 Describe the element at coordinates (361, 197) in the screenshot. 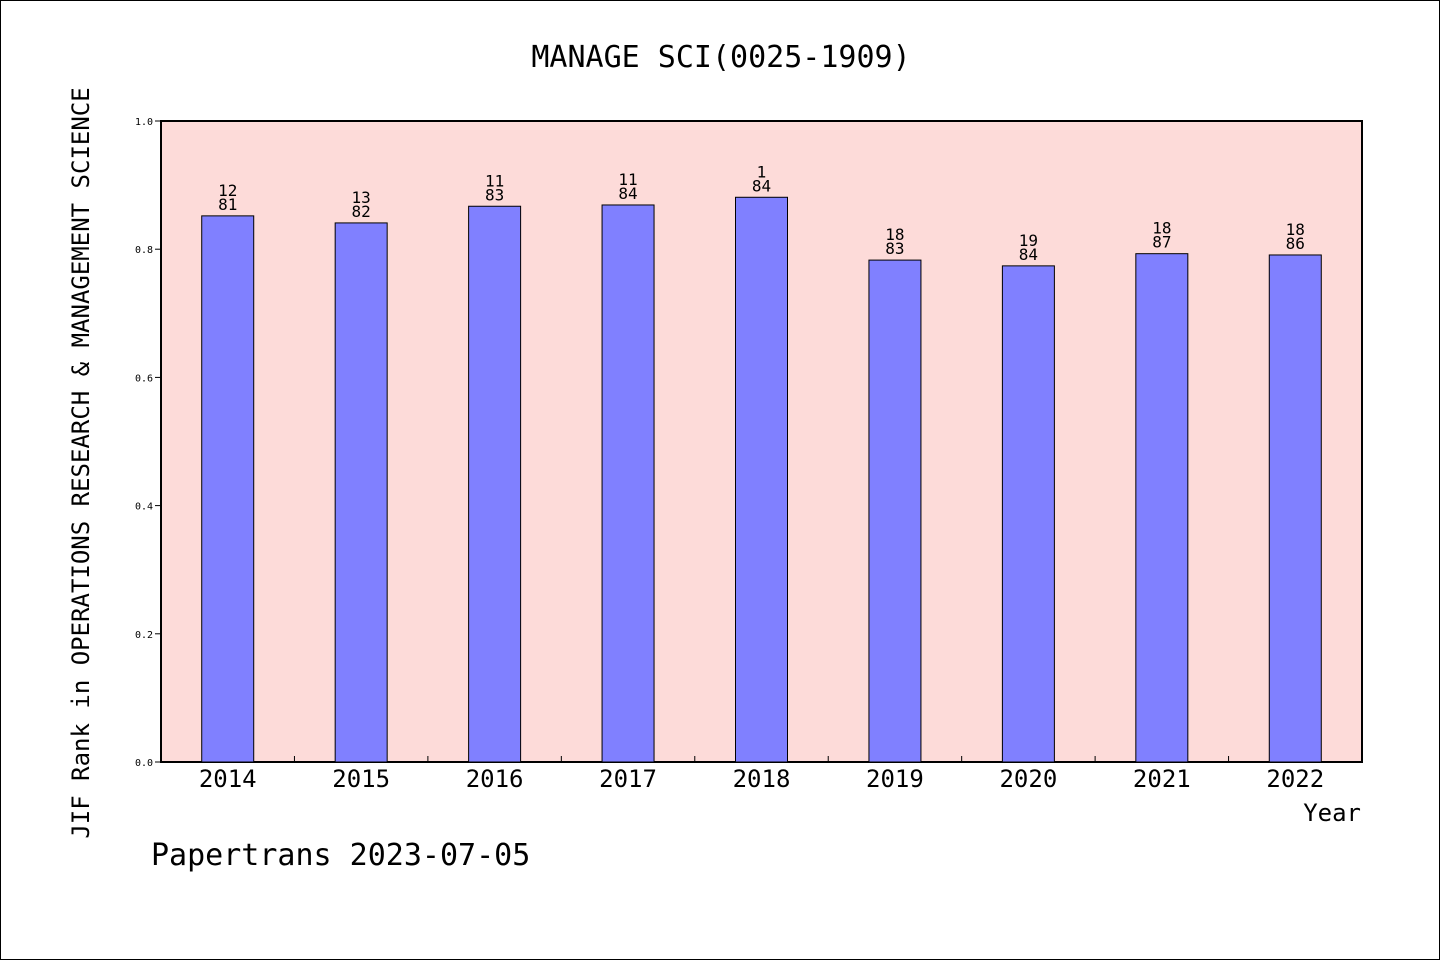

I see `bar-rank-label: 13` at that location.